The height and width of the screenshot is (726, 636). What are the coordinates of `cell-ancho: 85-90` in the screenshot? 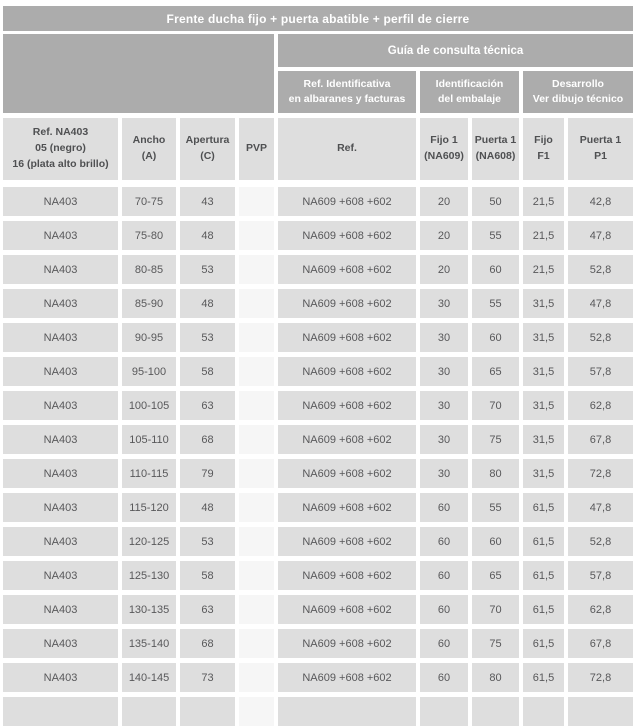 It's located at (149, 303).